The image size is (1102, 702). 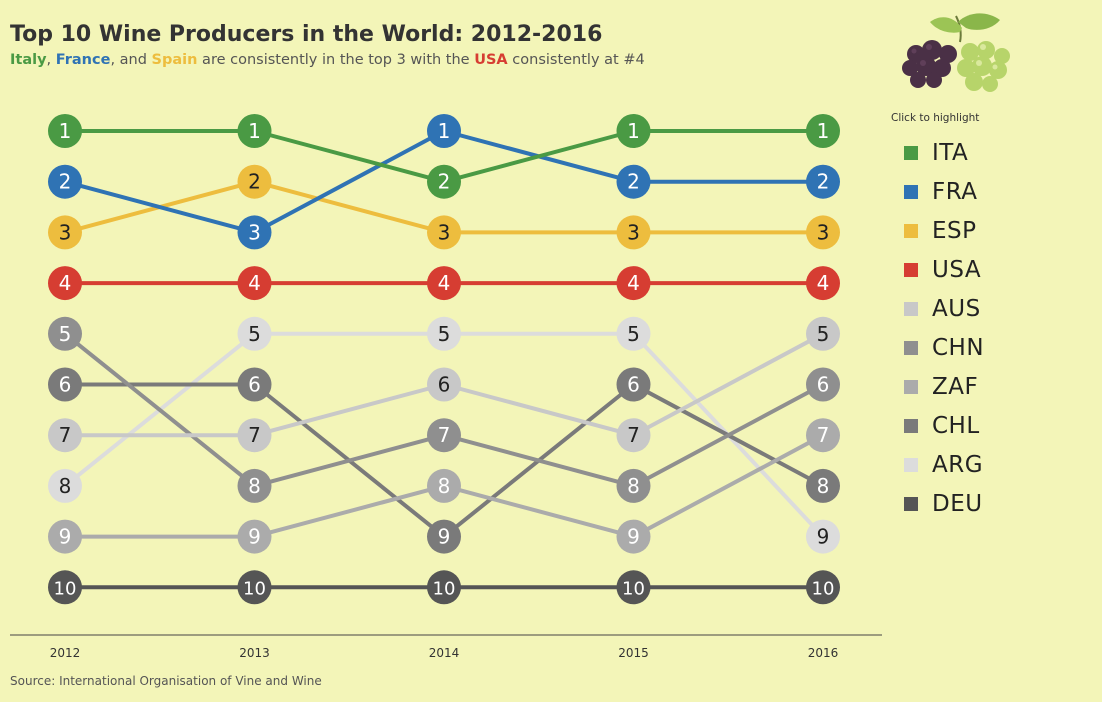 What do you see at coordinates (991, 152) in the screenshot?
I see `legend-item-ita: ITA` at bounding box center [991, 152].